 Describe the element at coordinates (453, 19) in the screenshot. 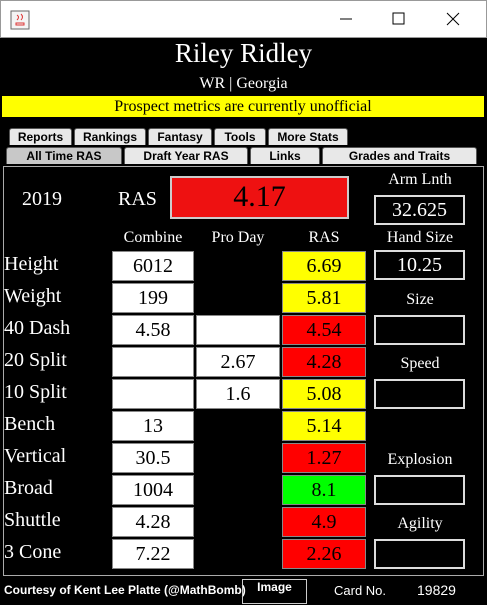

I see `close-button` at that location.